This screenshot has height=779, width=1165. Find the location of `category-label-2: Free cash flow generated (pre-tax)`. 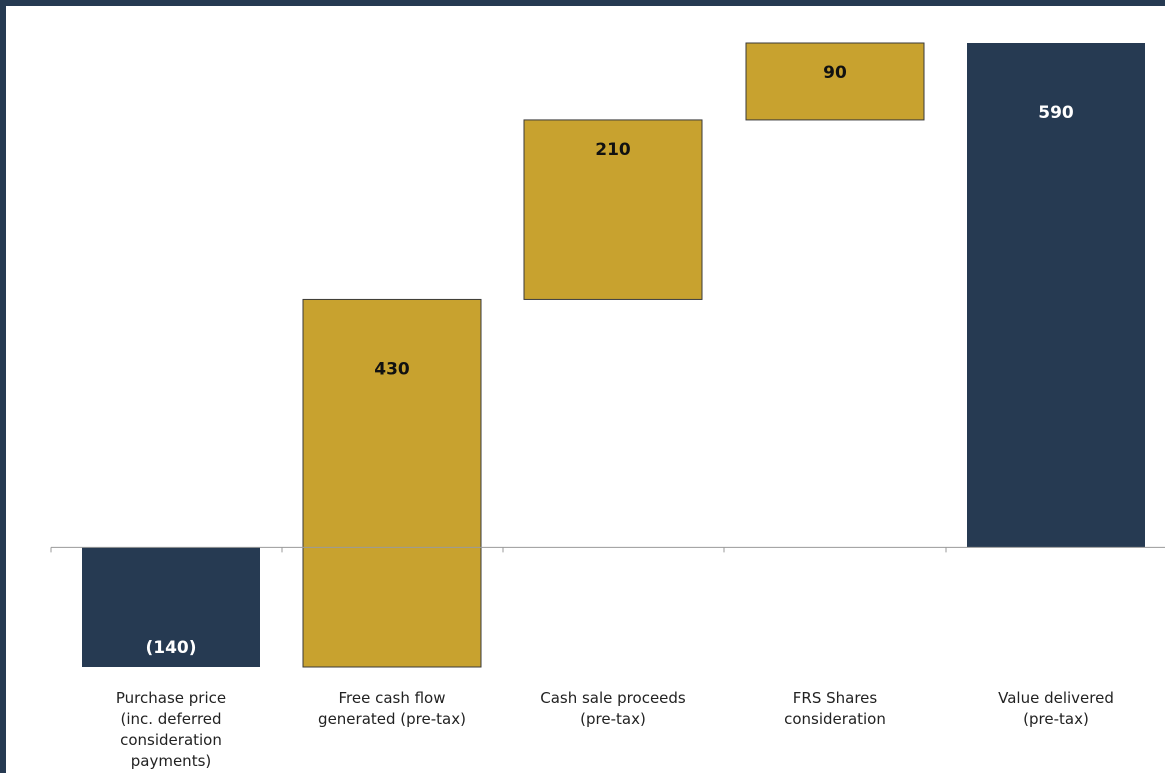

category-label-2: Free cash flow generated (pre-tax) is located at coordinates (392, 708).